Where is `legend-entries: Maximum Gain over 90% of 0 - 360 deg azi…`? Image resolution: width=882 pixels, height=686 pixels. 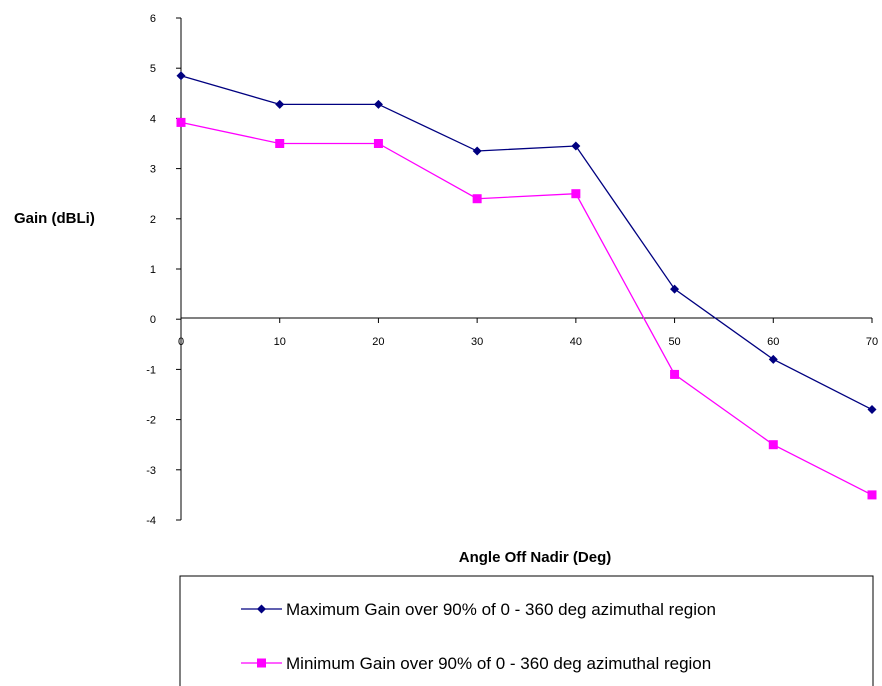 legend-entries: Maximum Gain over 90% of 0 - 360 deg azi… is located at coordinates (478, 636).